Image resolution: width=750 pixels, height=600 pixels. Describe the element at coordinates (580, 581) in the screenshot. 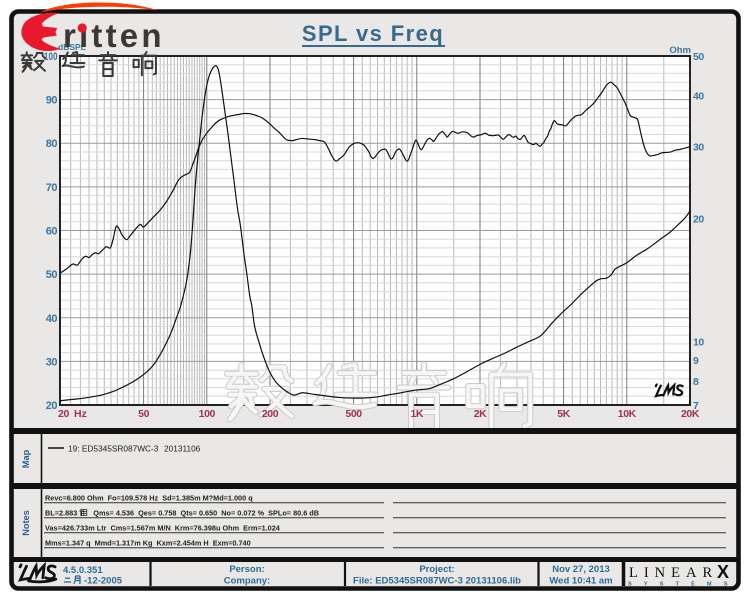

I see `svg-text: Wed 10:41 am` at that location.